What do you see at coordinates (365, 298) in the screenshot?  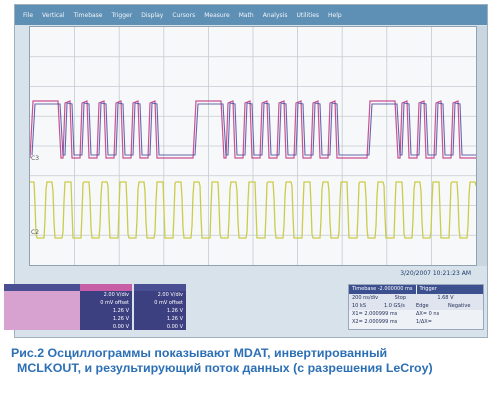 I see `time-per-div: 200 ns/div` at bounding box center [365, 298].